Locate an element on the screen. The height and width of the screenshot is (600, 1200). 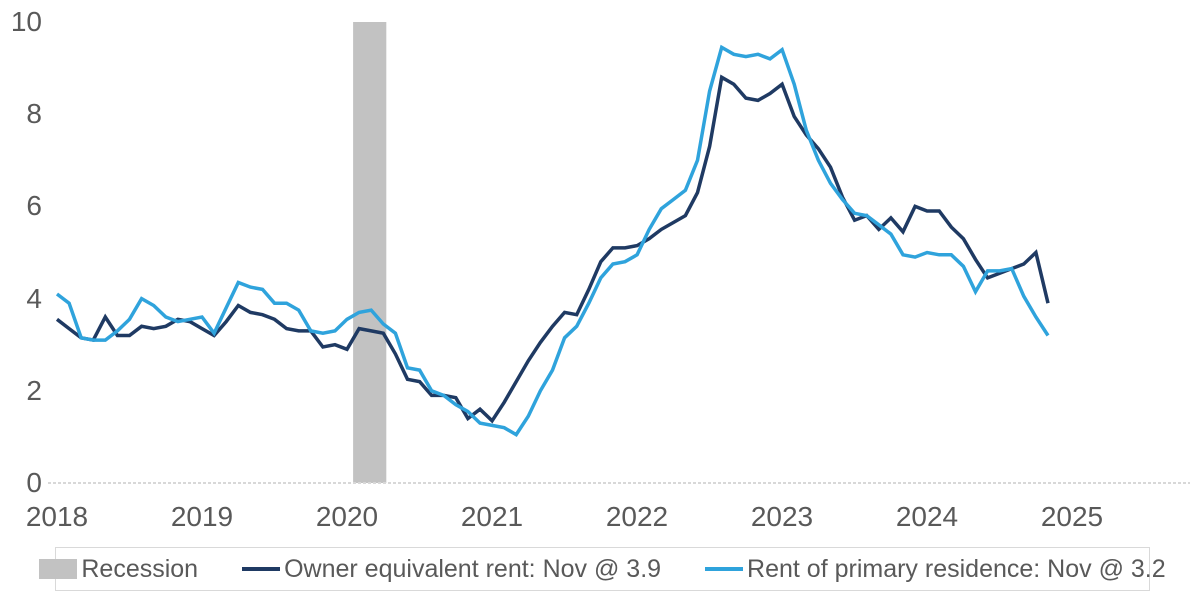
y-axis-tick-label: 2 is located at coordinates (34, 390).